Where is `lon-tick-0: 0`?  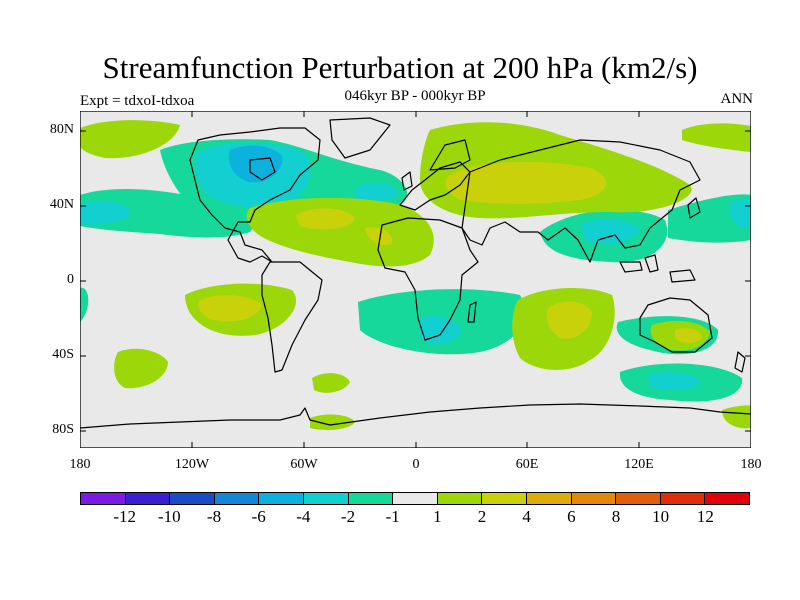
lon-tick-0: 0 is located at coordinates (416, 464).